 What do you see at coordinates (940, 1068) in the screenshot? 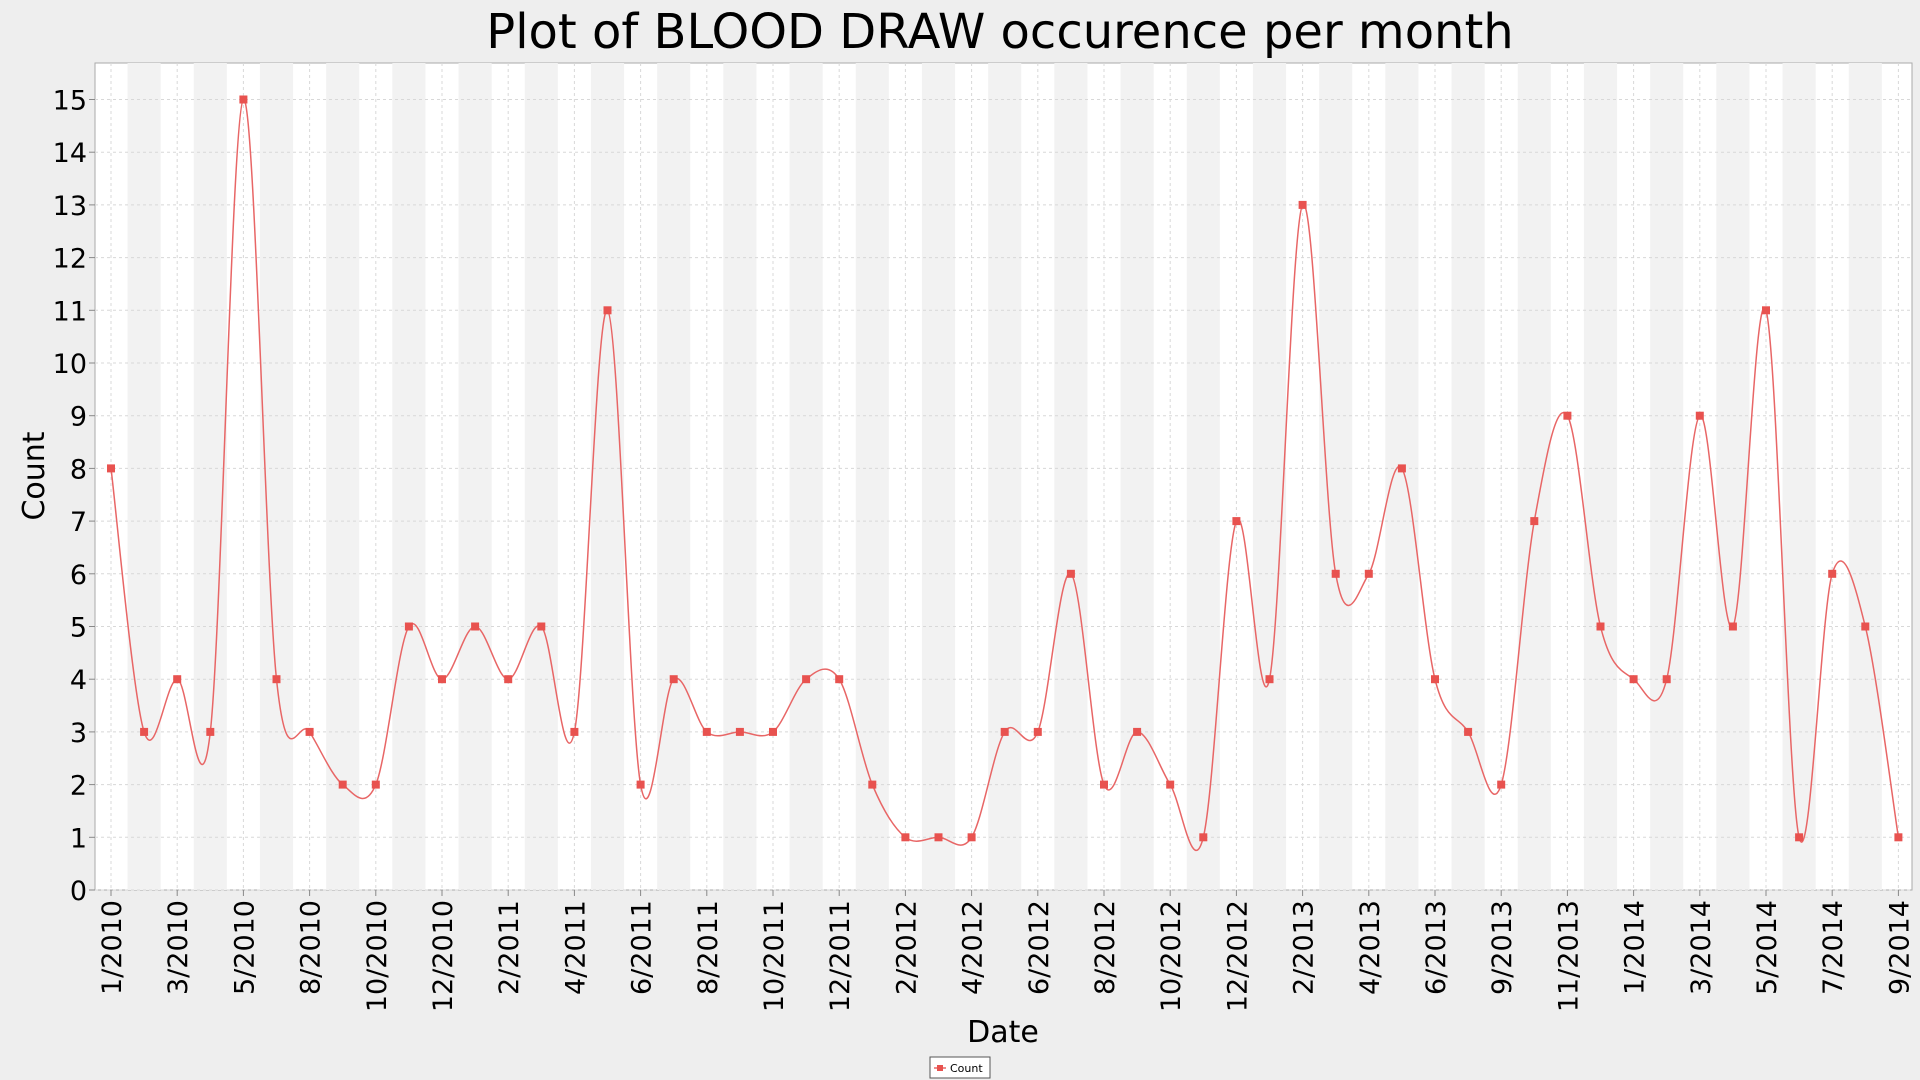
I see `legend-marker` at bounding box center [940, 1068].